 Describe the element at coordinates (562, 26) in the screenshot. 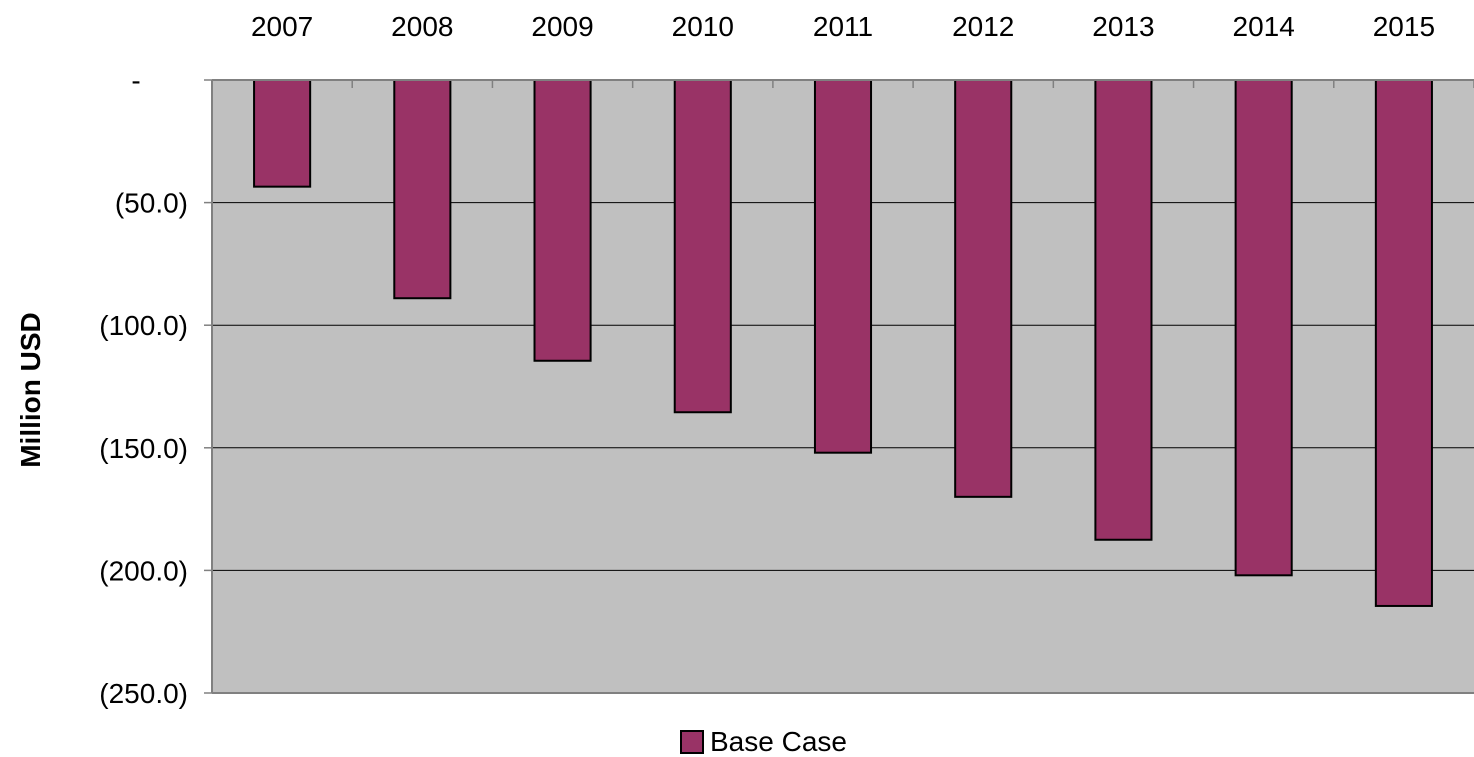

I see `x-tick-label-2009: 2009` at that location.